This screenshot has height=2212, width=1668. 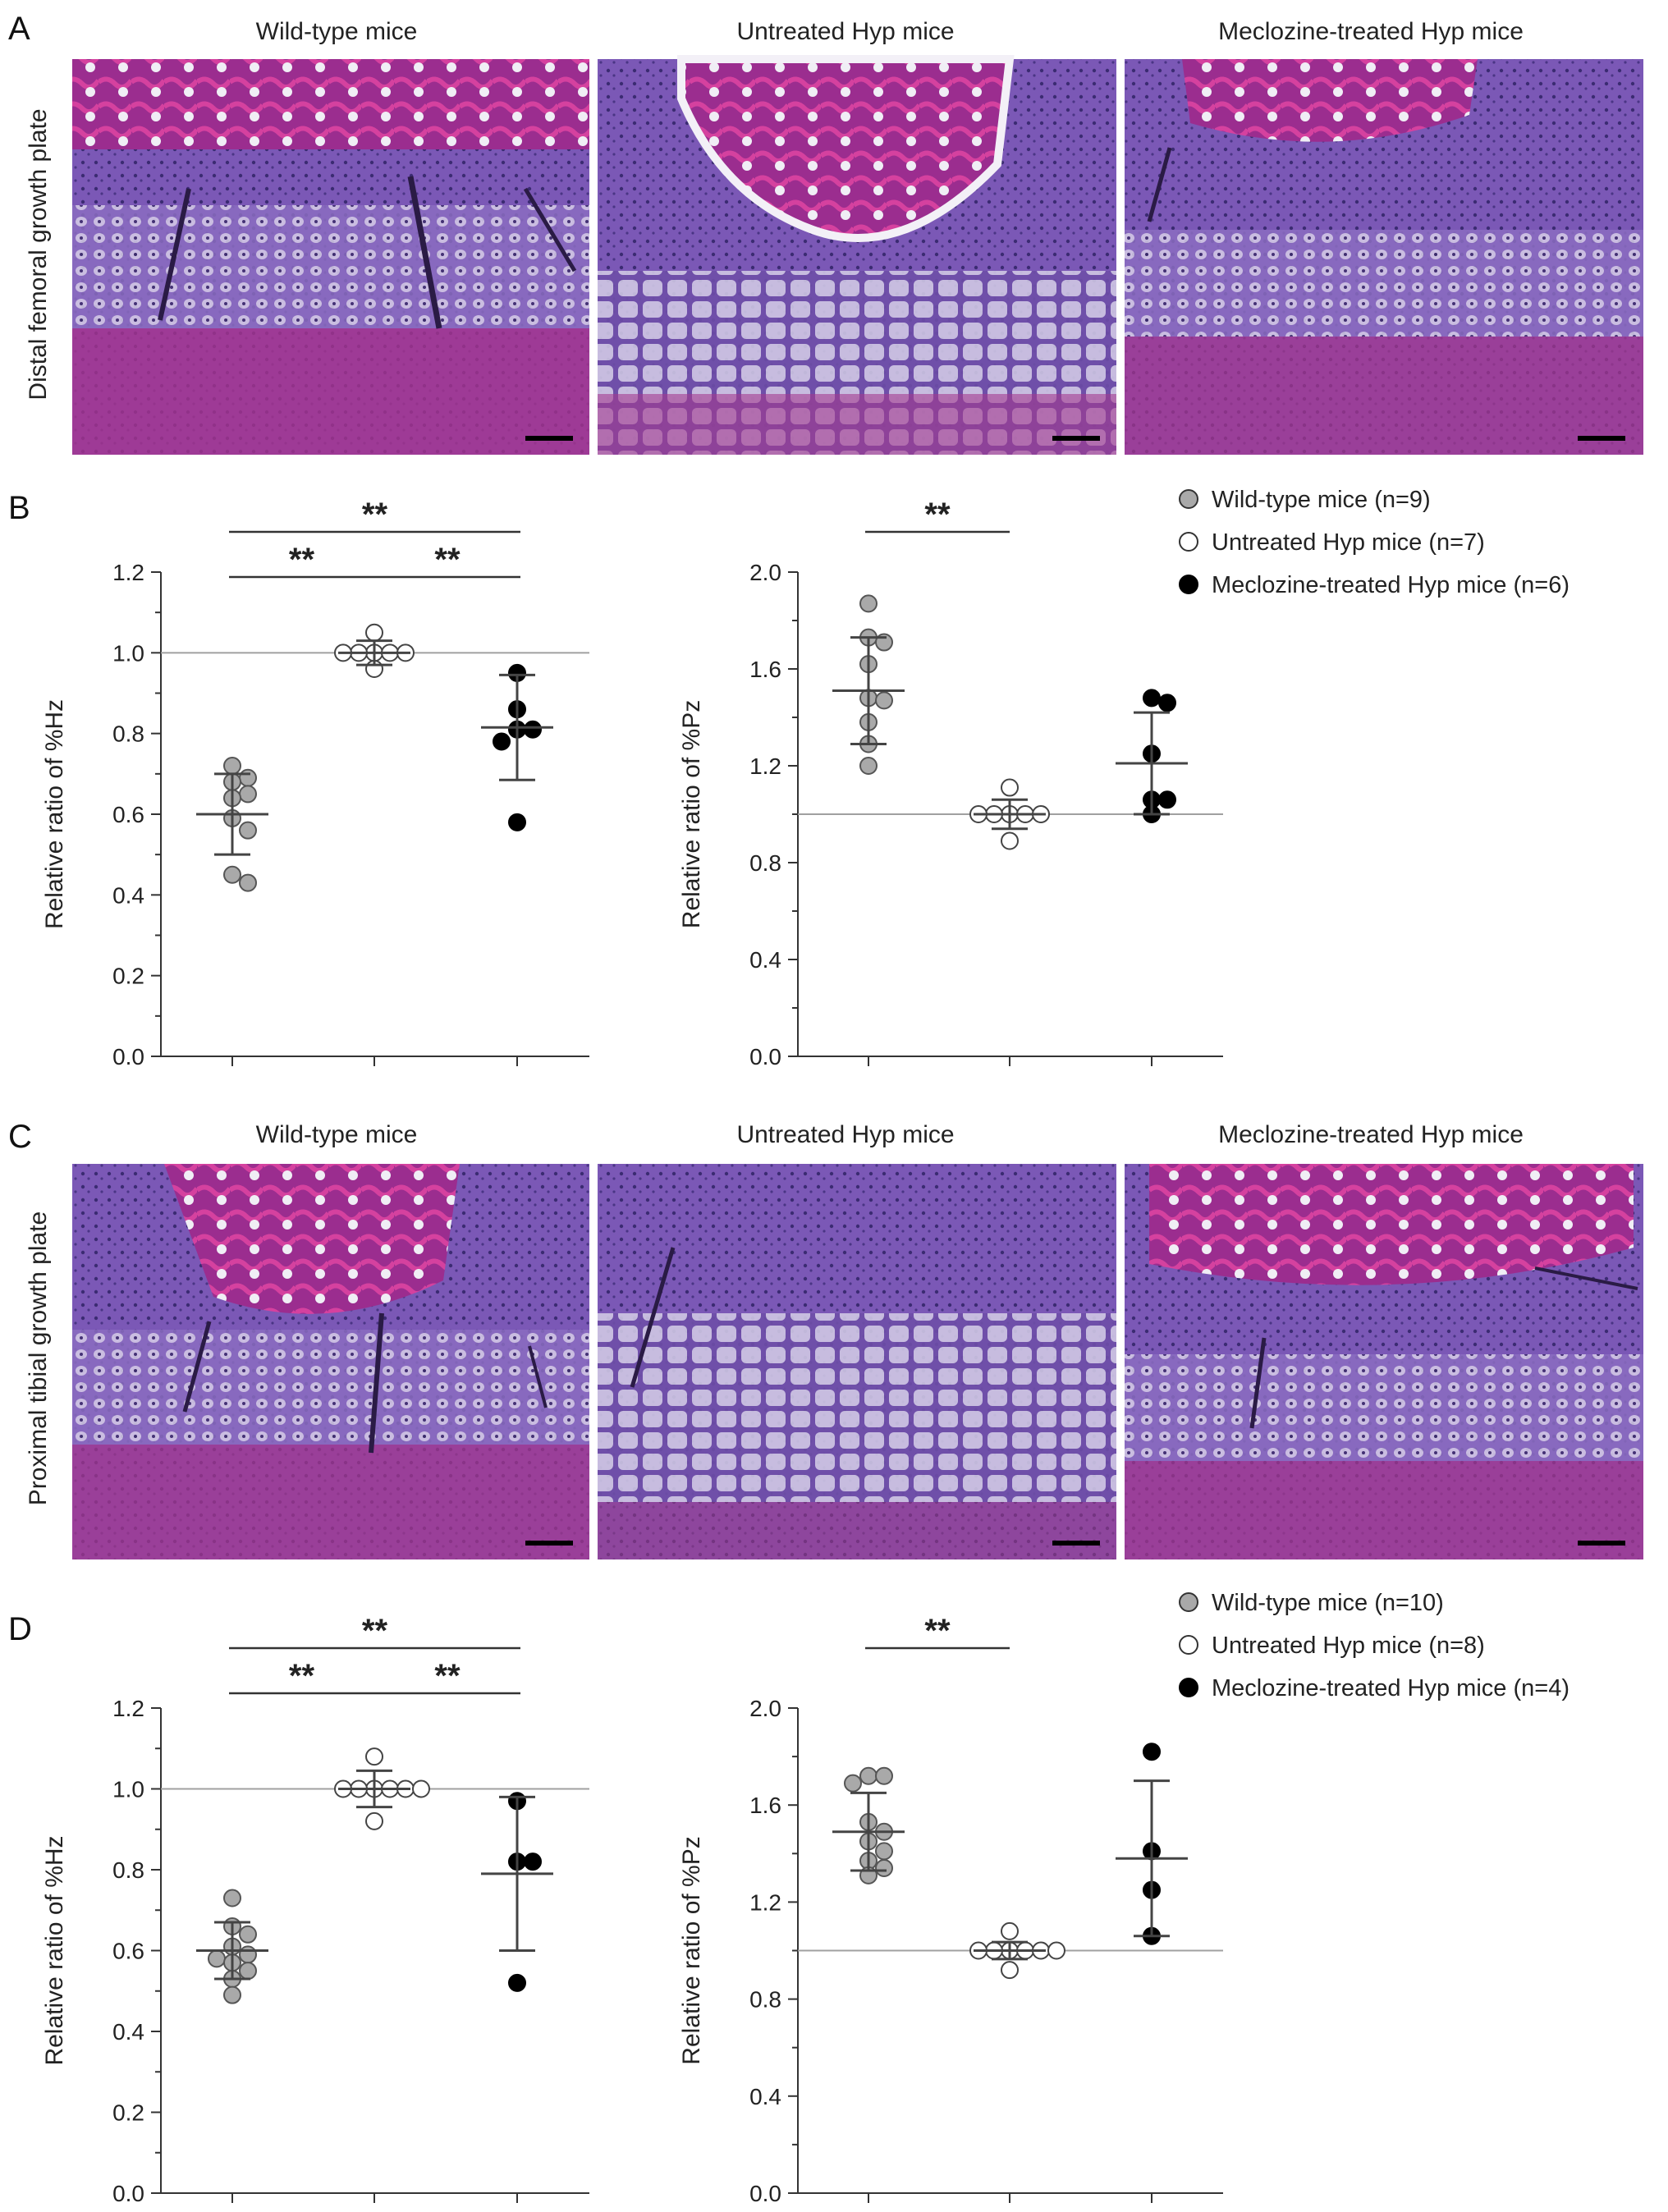 I want to click on legend-marker-meclozine, so click(x=1188, y=584).